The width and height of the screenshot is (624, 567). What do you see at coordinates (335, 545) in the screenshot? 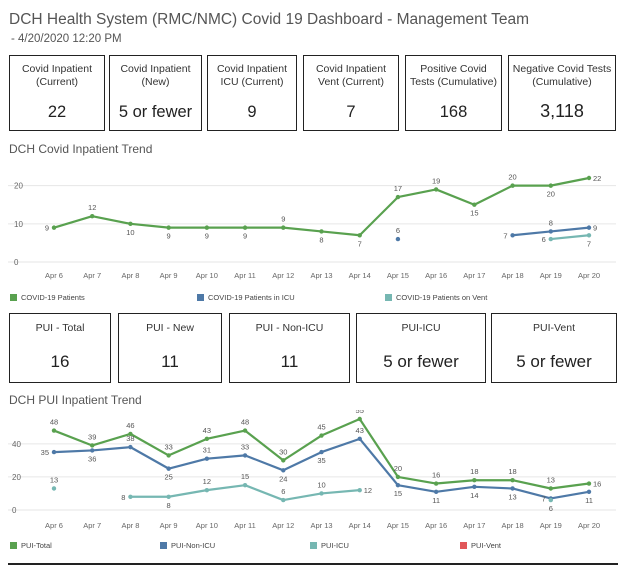
I see `legend-label: PUI-ICU` at bounding box center [335, 545].